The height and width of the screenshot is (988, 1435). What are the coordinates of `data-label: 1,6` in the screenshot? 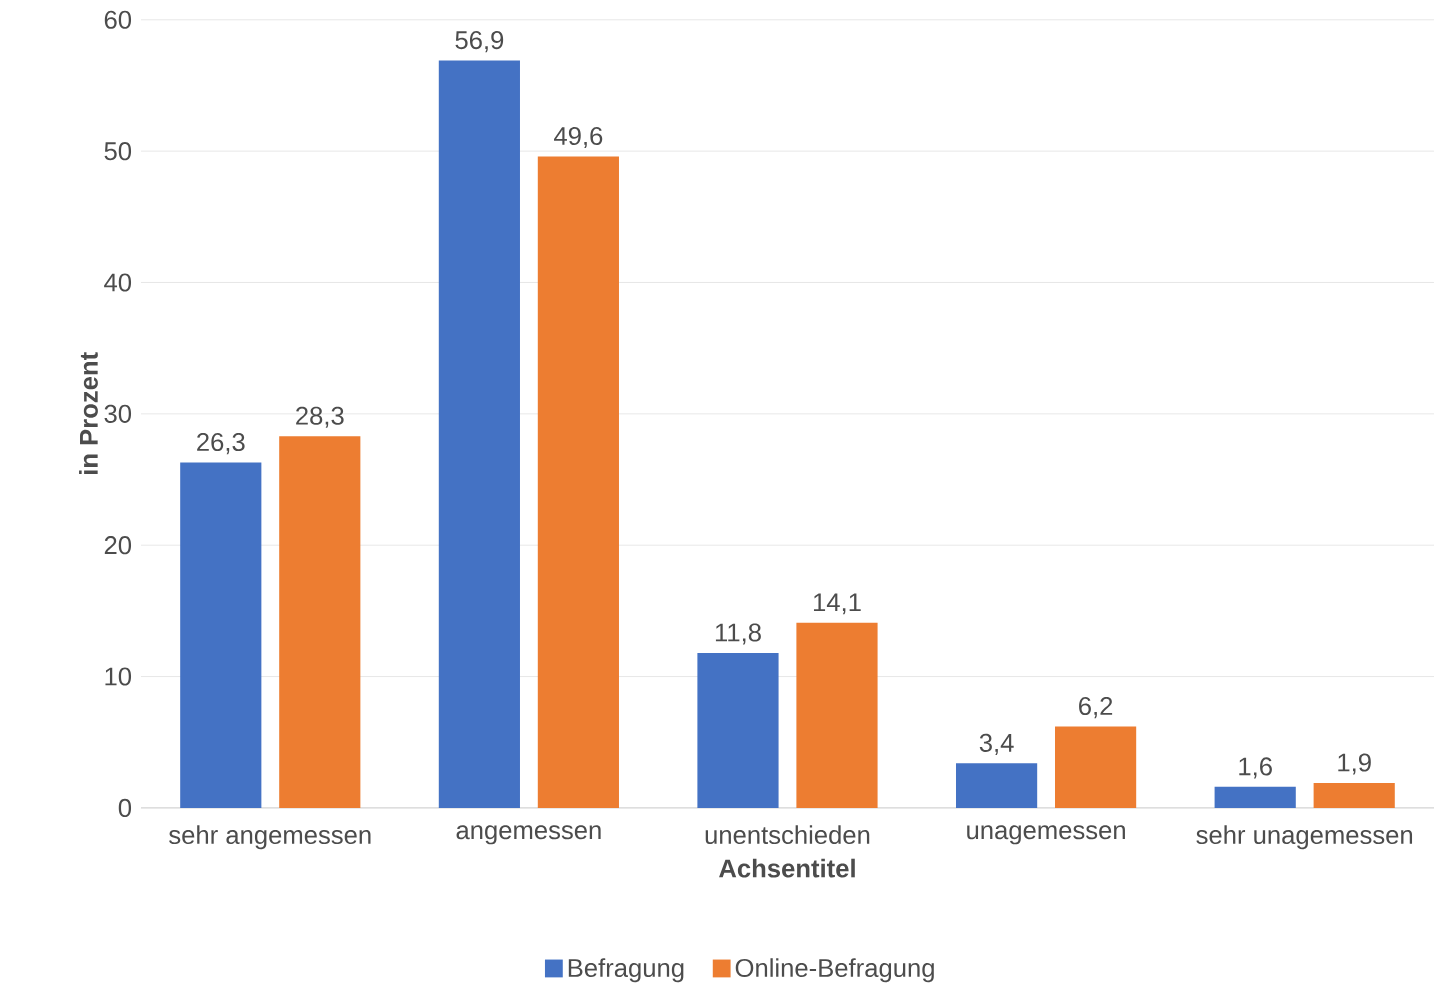 It's located at (1255, 768).